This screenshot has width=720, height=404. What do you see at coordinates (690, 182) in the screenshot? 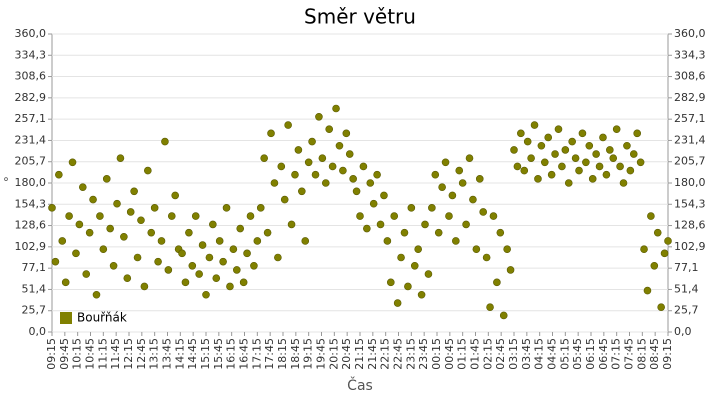
I see `y2-tick-label: 180,0` at bounding box center [690, 182].